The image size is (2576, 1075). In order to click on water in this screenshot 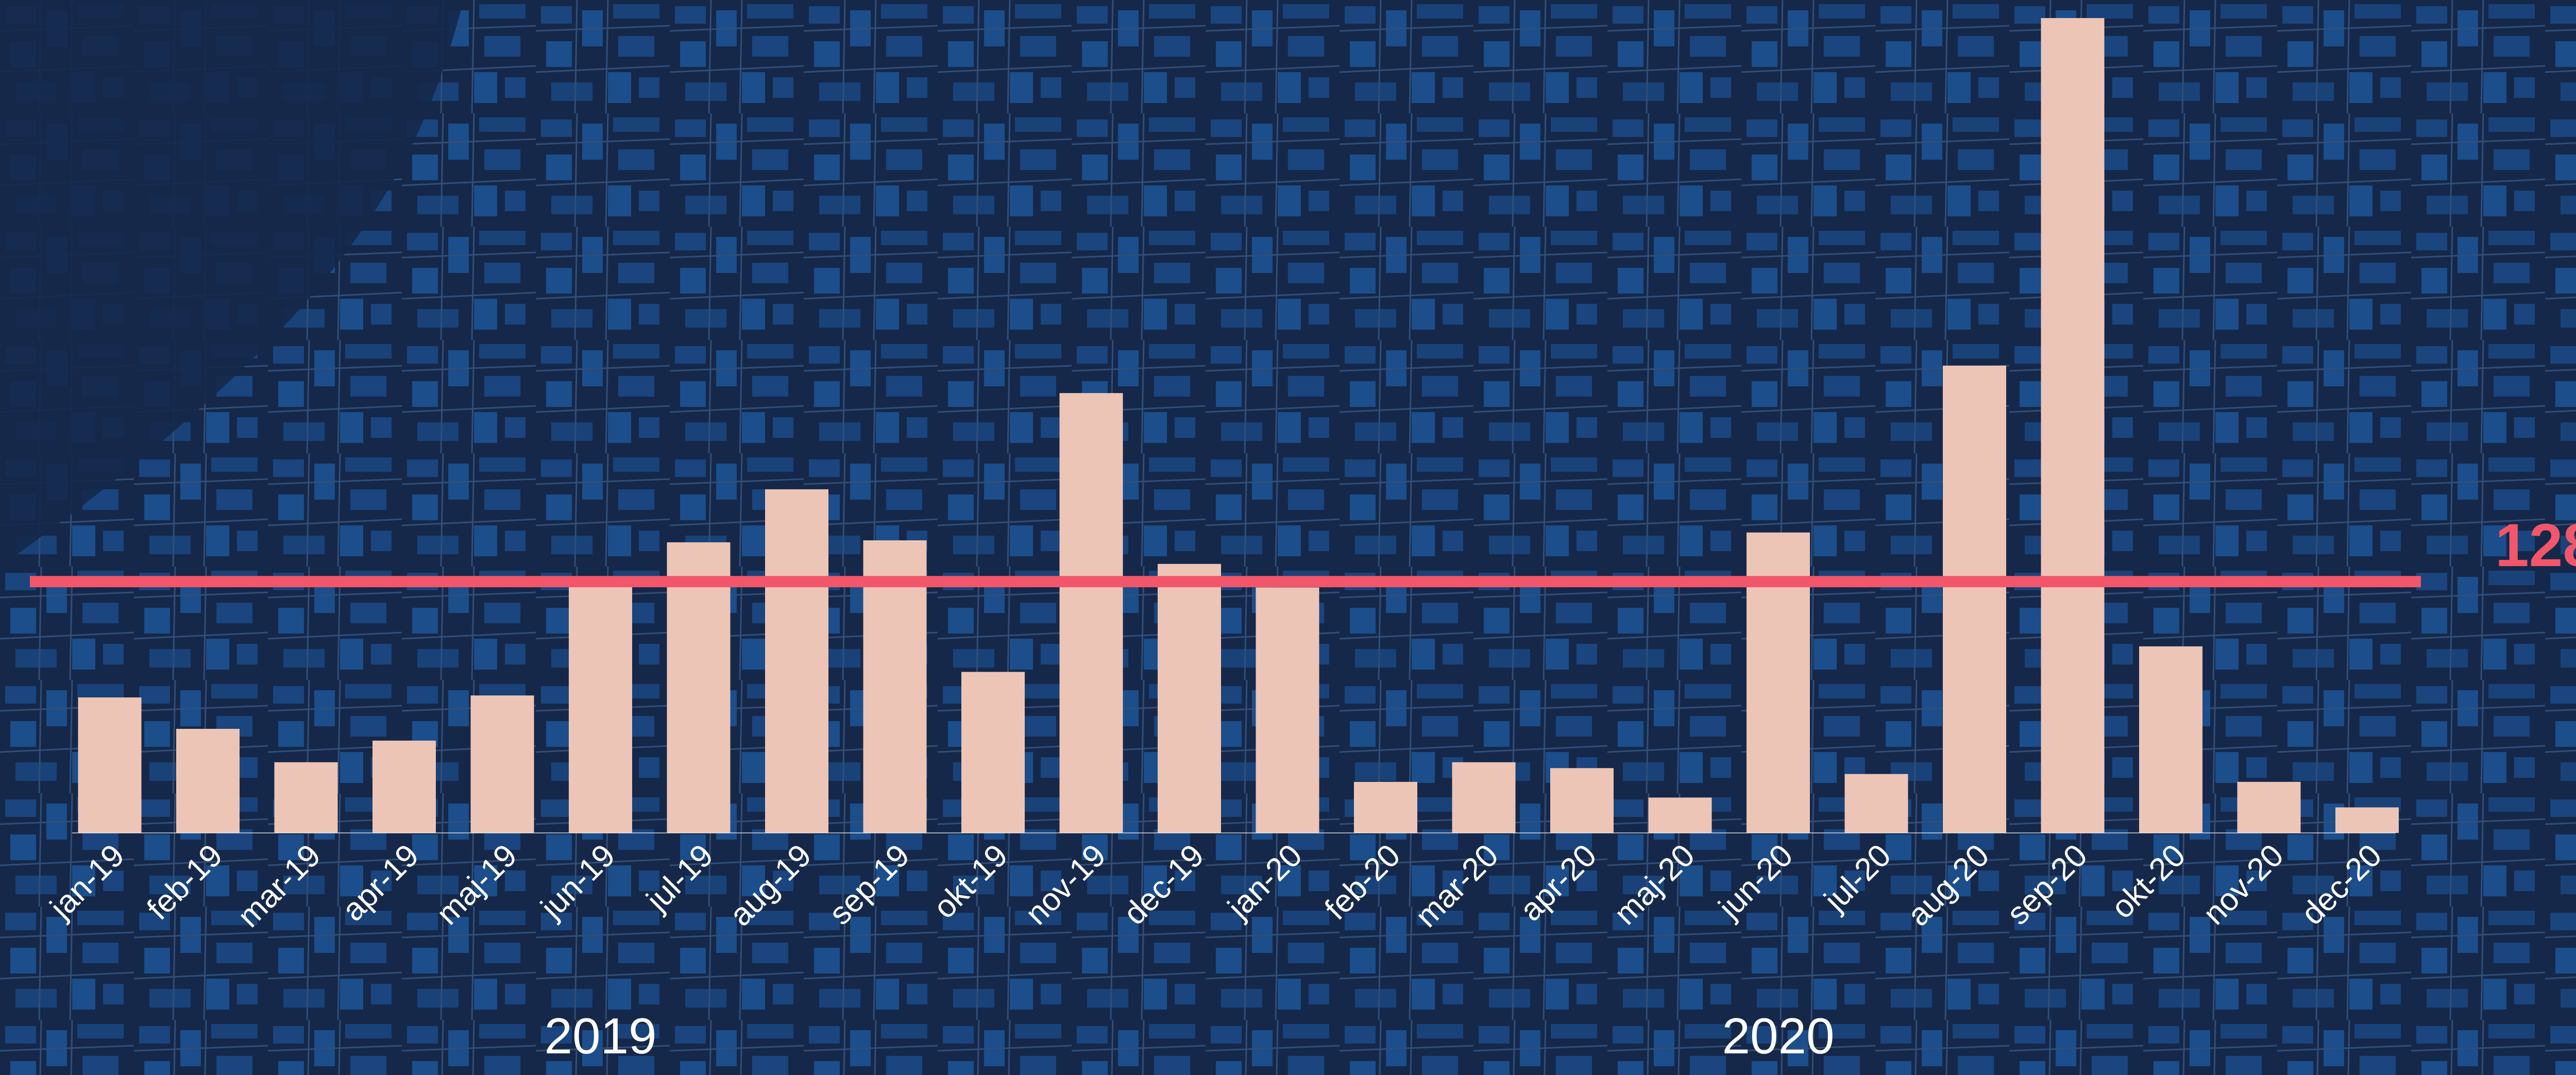, I will do `click(232, 283)`.